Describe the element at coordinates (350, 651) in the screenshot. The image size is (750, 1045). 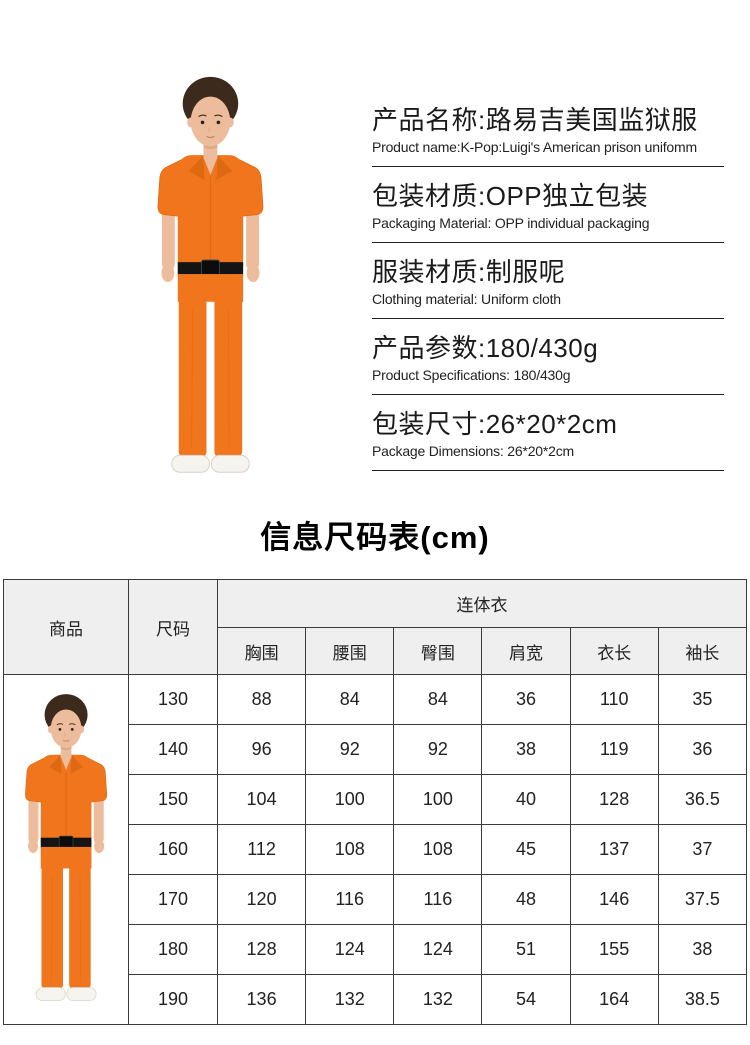
I see `col-header-measure: 腰围` at that location.